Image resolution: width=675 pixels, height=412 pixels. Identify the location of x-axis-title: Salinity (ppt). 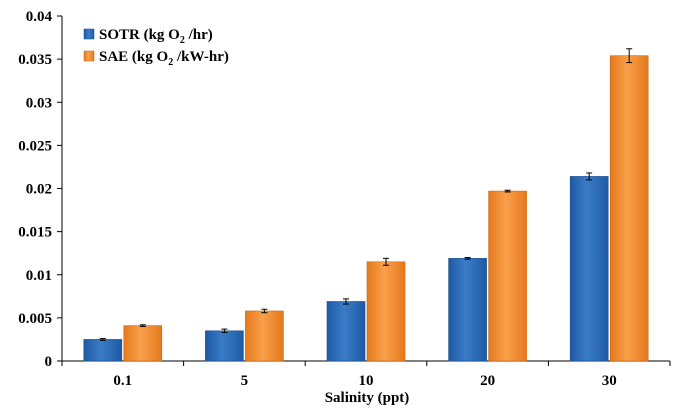
(367, 398).